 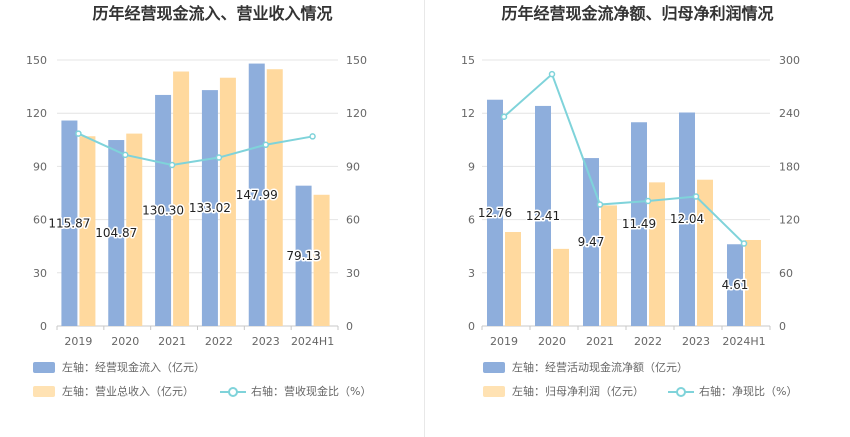 I want to click on legend-item-revenue: 左轴：营业总收入（亿元）, so click(x=113, y=391).